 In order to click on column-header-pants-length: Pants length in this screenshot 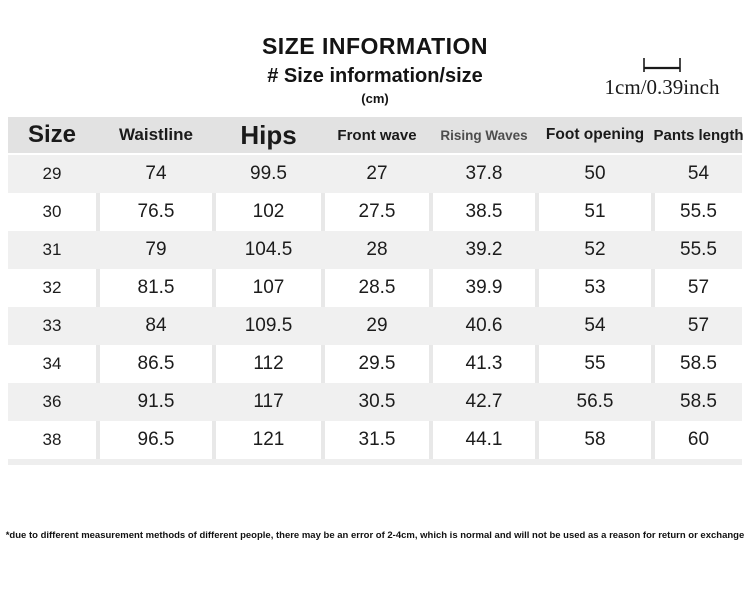, I will do `click(698, 135)`.